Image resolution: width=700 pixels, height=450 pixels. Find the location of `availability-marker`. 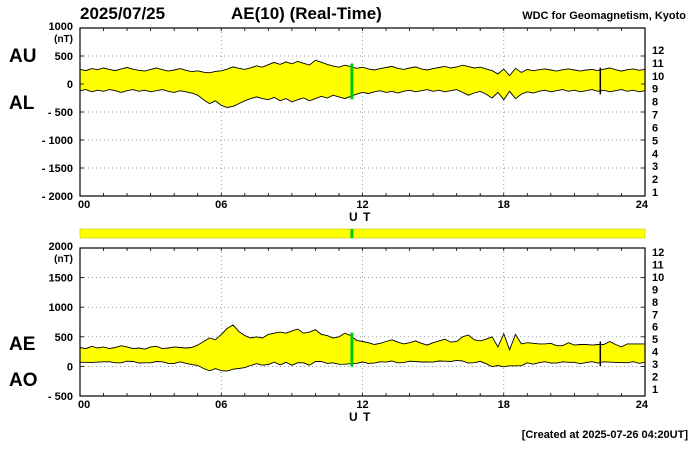

availability-marker is located at coordinates (352, 233).